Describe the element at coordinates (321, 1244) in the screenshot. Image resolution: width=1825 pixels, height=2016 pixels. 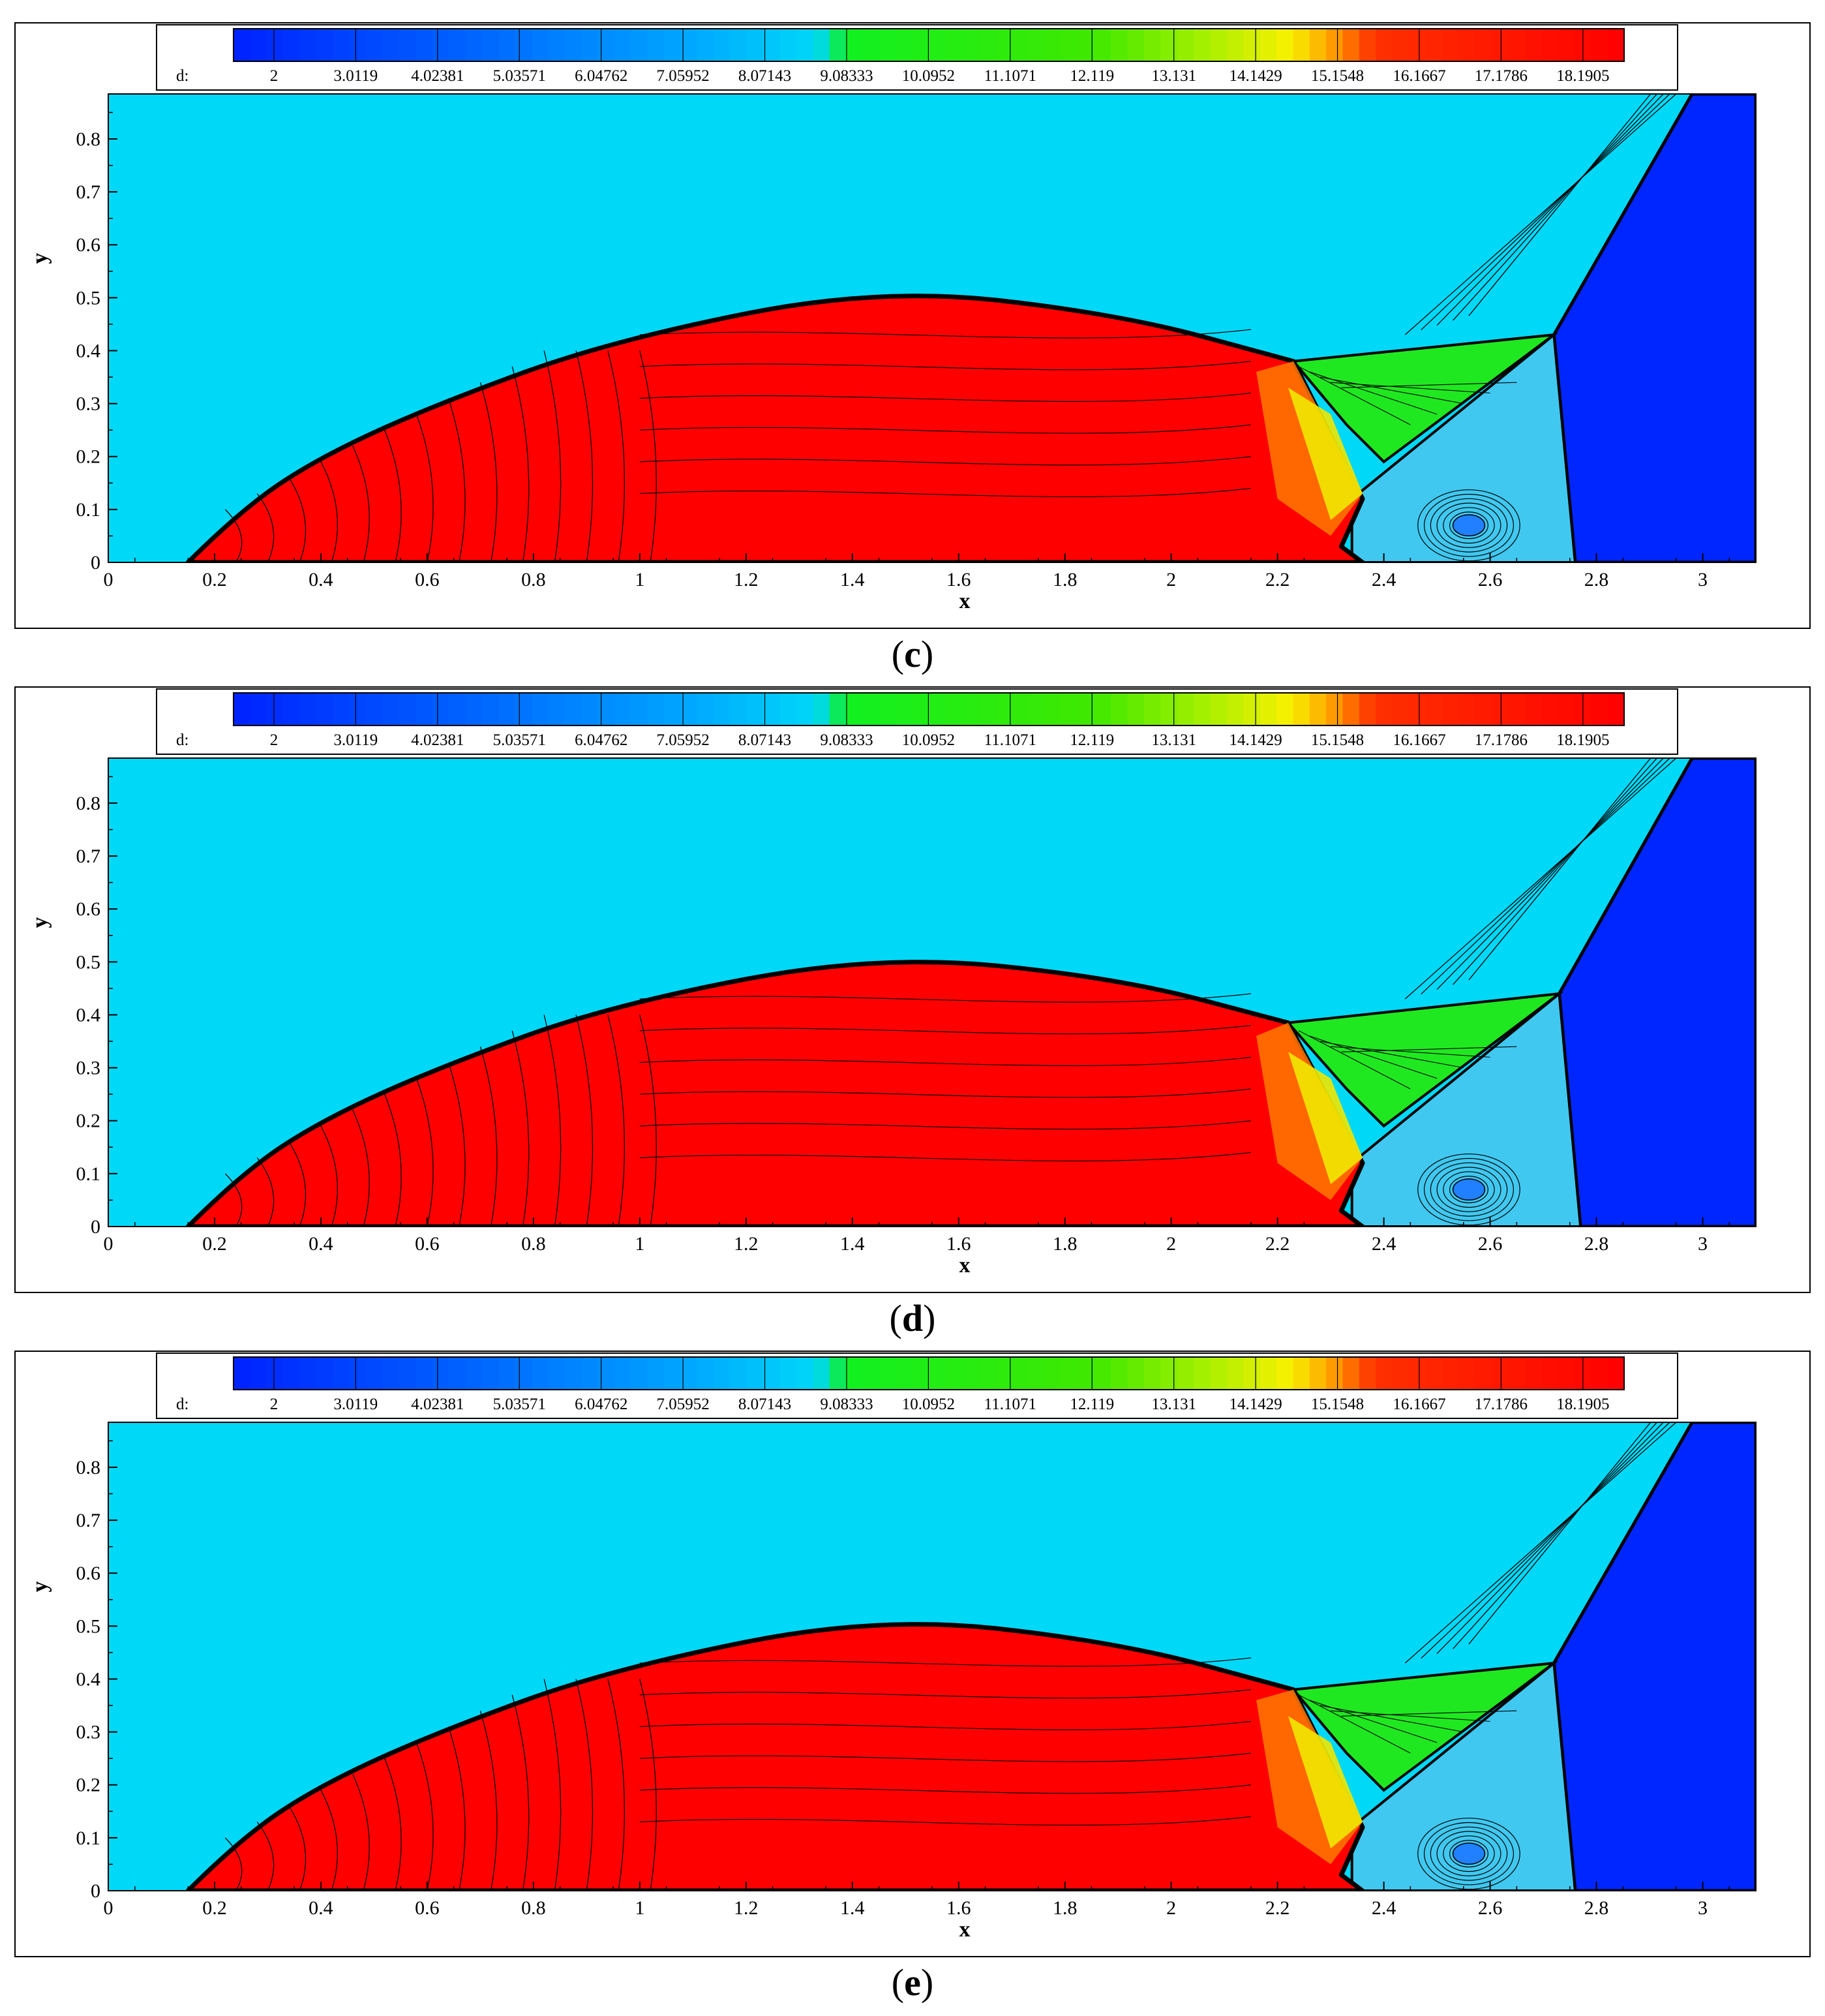
I see `x-tick-label: 0.4` at that location.